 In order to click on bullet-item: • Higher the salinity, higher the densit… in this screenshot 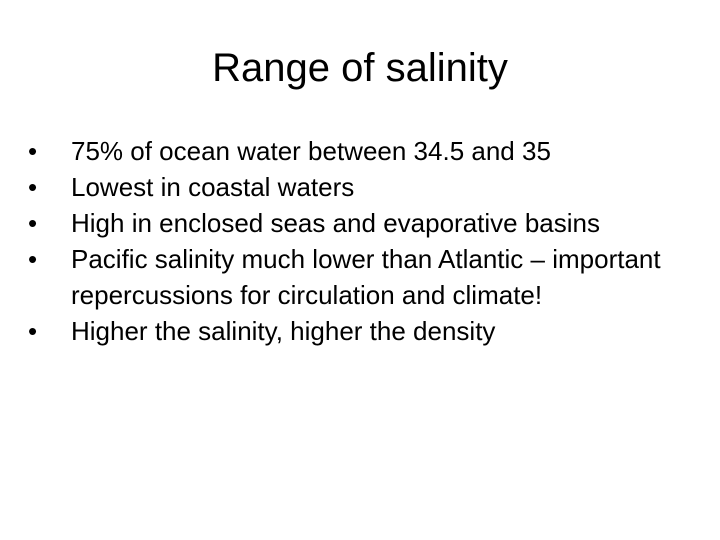, I will do `click(368, 331)`.